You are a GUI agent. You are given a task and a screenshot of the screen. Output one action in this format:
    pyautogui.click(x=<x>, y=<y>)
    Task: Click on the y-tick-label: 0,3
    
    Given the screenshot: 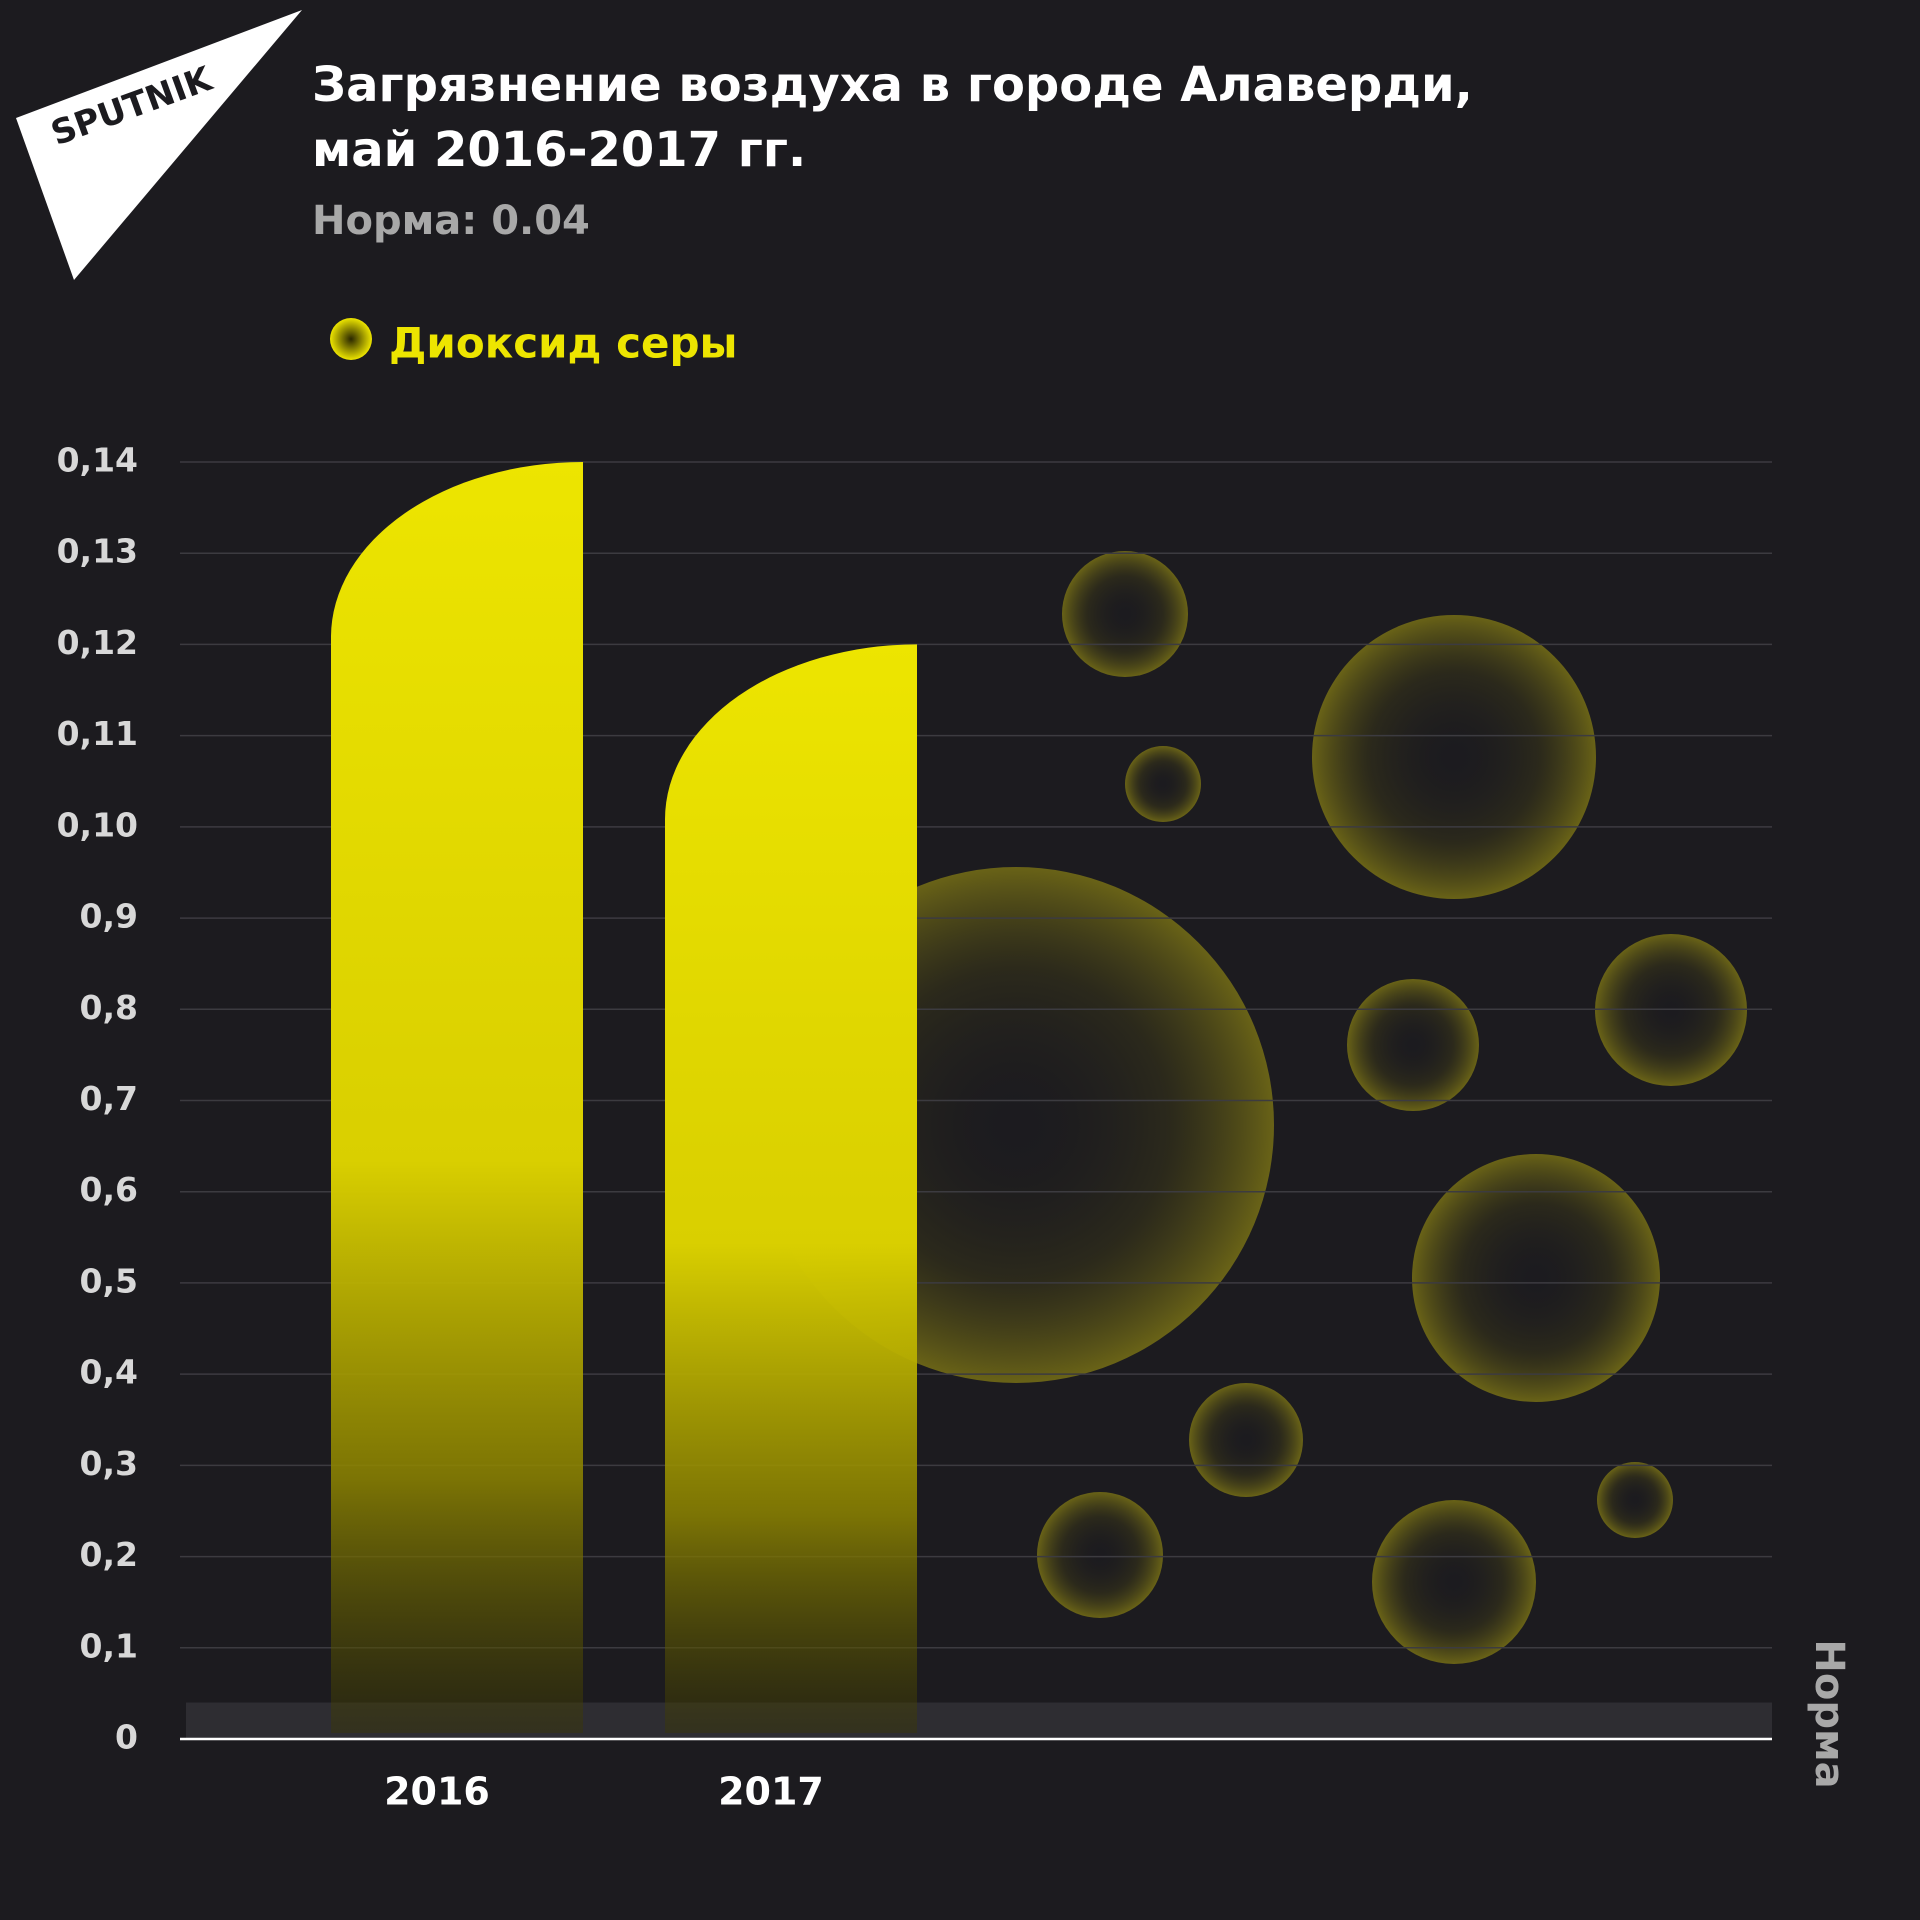 What is the action you would take?
    pyautogui.click(x=109, y=1463)
    